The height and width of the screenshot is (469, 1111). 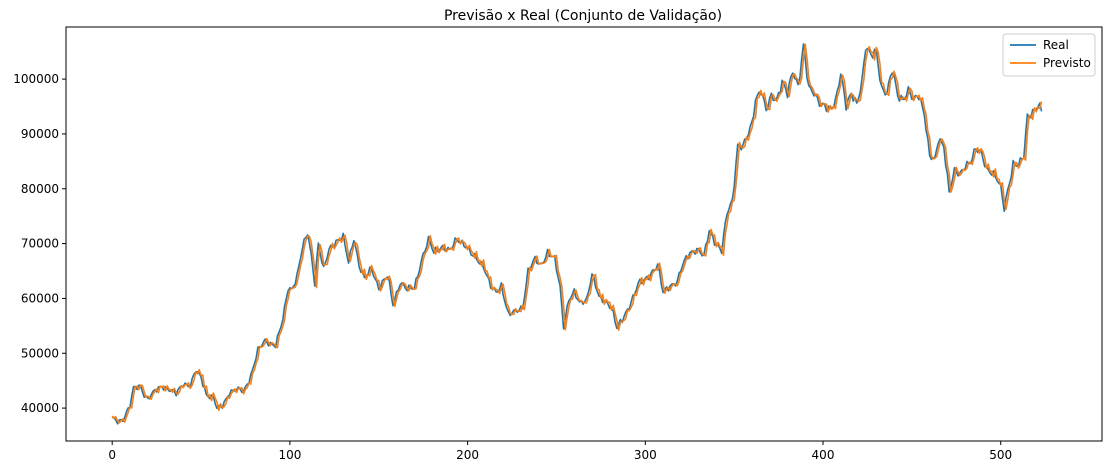 I want to click on y-tick-label: 50000, so click(x=40, y=353).